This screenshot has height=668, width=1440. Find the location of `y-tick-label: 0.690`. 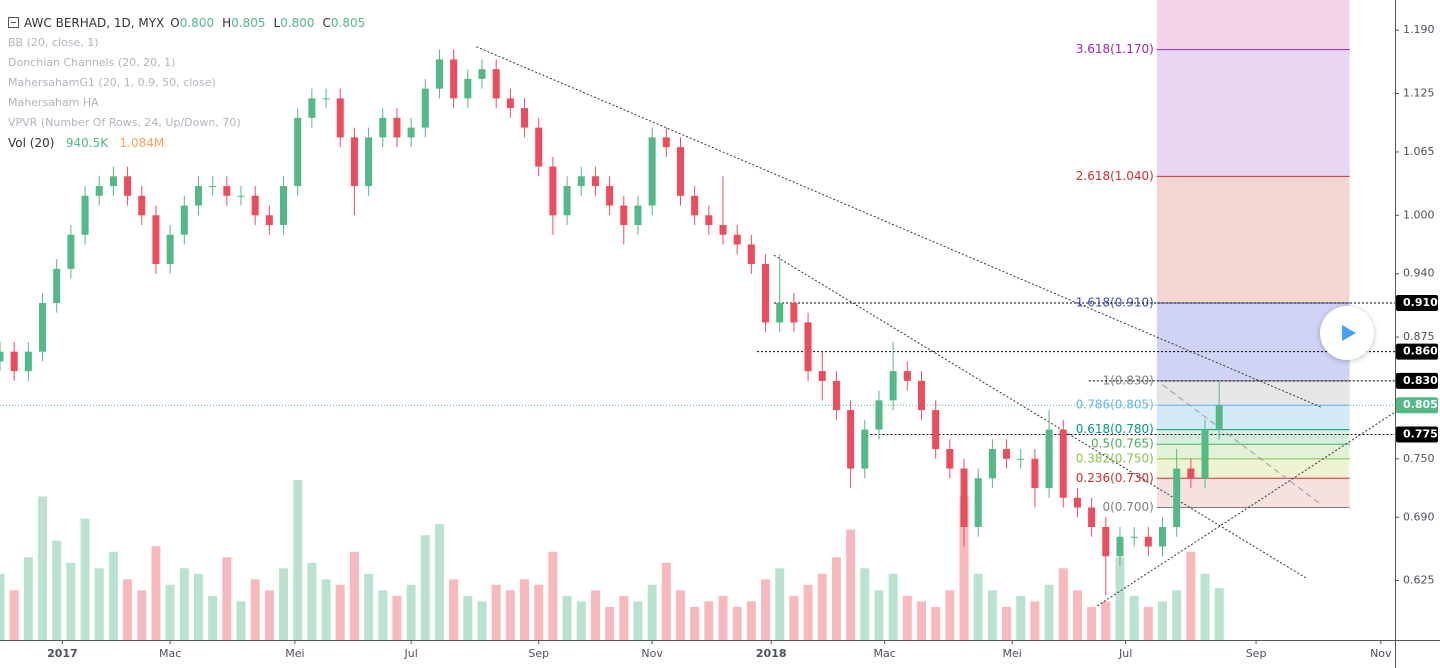

y-tick-label: 0.690 is located at coordinates (1419, 516).